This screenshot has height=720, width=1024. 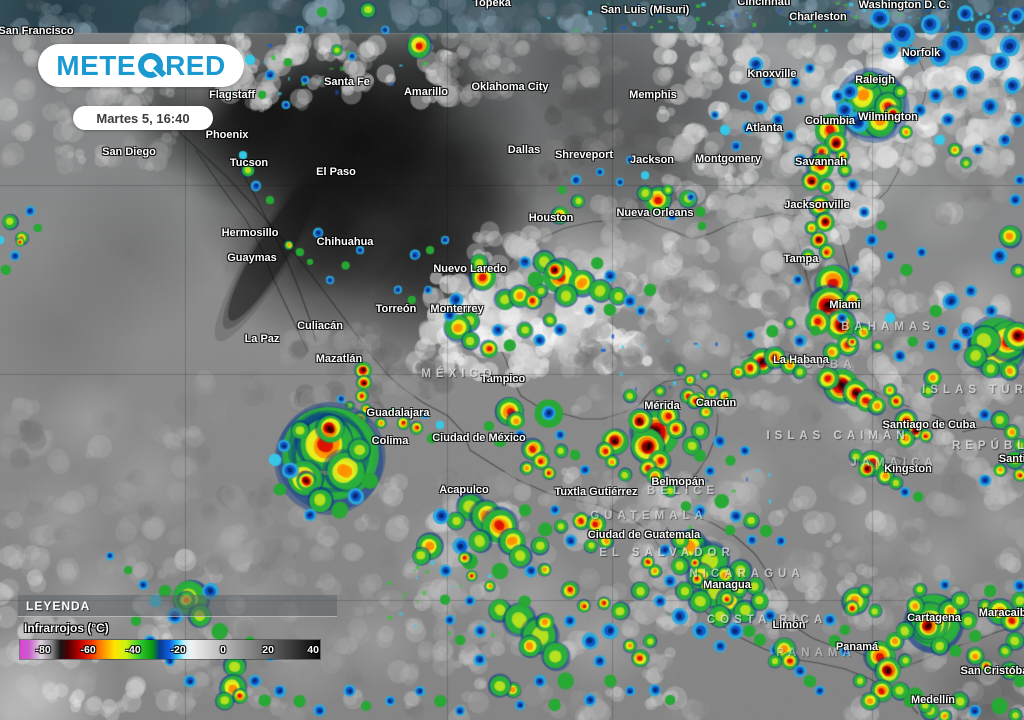 What do you see at coordinates (818, 17) in the screenshot?
I see `city-label: Charleston` at bounding box center [818, 17].